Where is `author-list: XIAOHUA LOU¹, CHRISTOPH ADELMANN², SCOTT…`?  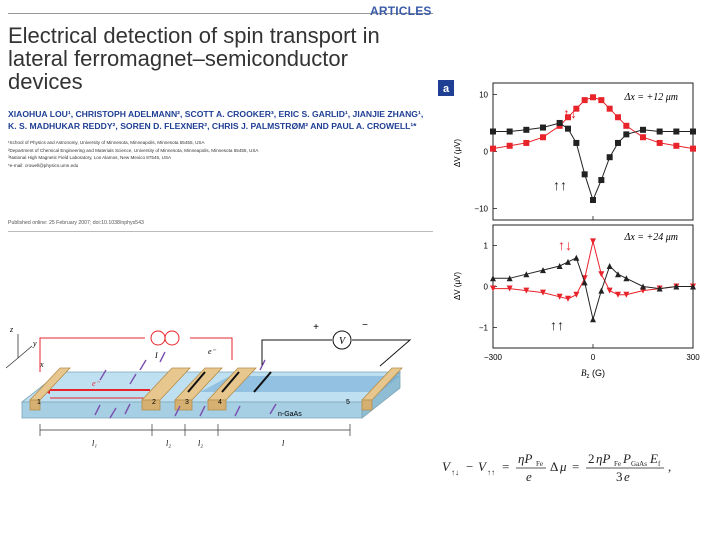
author-list: XIAOHUA LOU¹, CHRISTOPH ADELMANN², SCOTT… is located at coordinates (216, 120).